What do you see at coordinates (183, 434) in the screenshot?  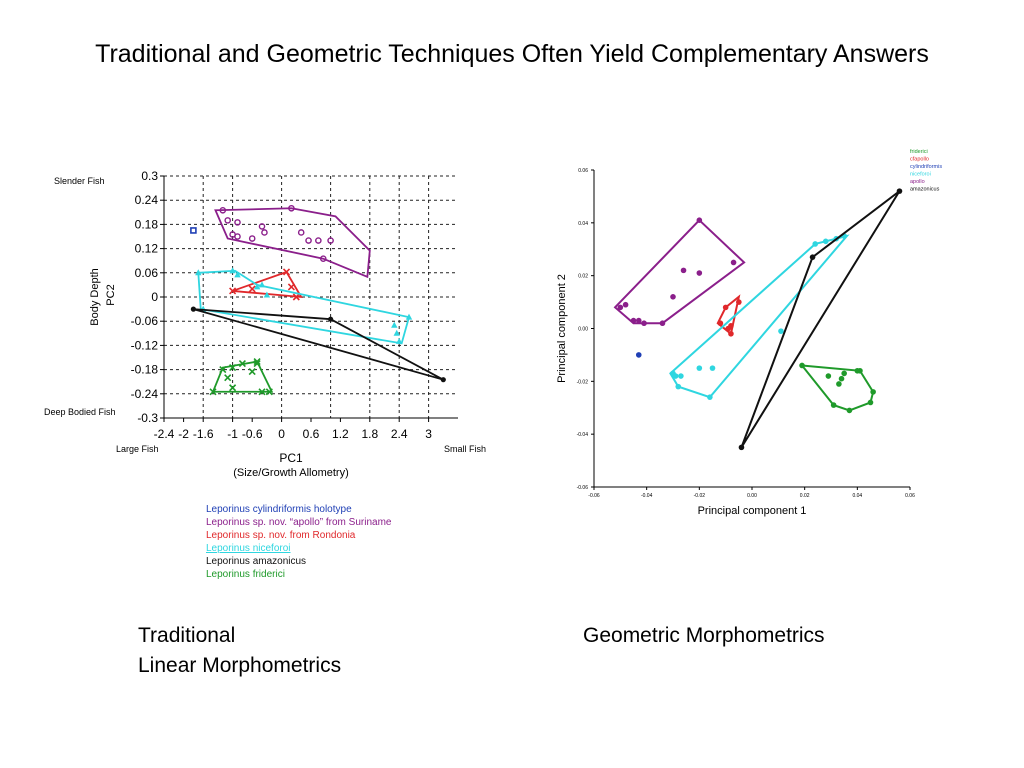 I see `x-tick-label: -2` at bounding box center [183, 434].